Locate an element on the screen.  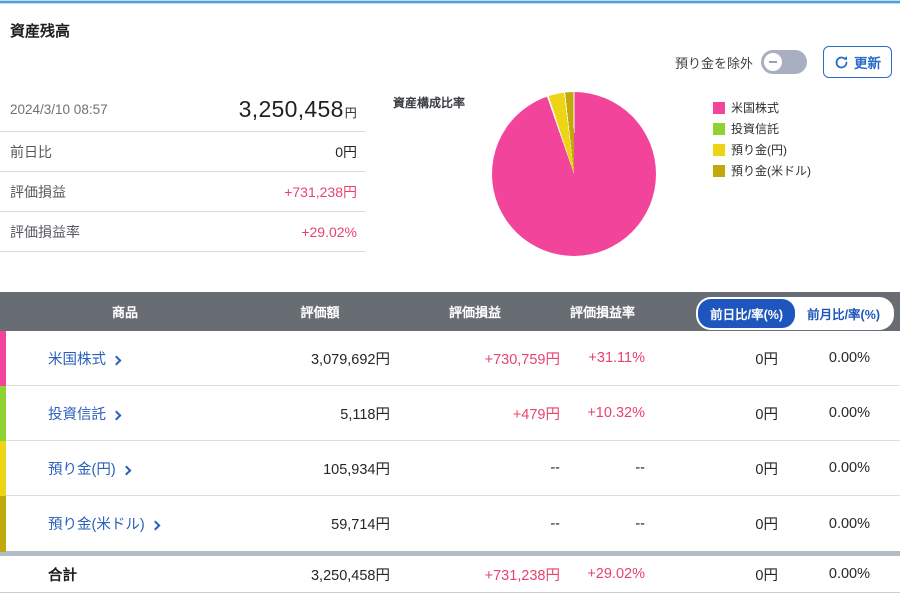
col-header-pl: 評価損益 is located at coordinates (474, 312).